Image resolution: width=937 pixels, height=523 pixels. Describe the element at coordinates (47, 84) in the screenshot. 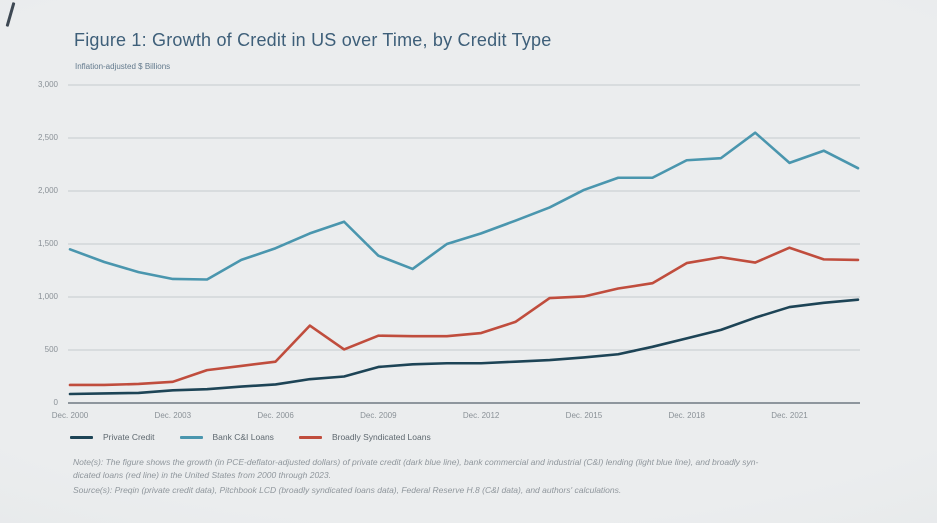

I see `y-tick-label: 3,000` at that location.